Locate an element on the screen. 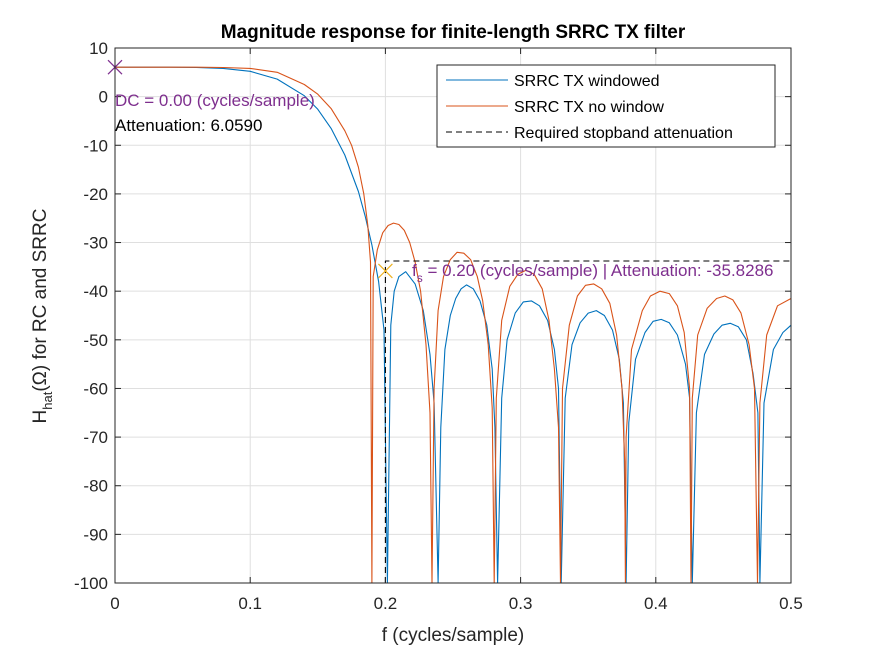 This screenshot has width=875, height=656. y-axis-label: Hhat(Ω) for RC and SRRC is located at coordinates (42, 316).